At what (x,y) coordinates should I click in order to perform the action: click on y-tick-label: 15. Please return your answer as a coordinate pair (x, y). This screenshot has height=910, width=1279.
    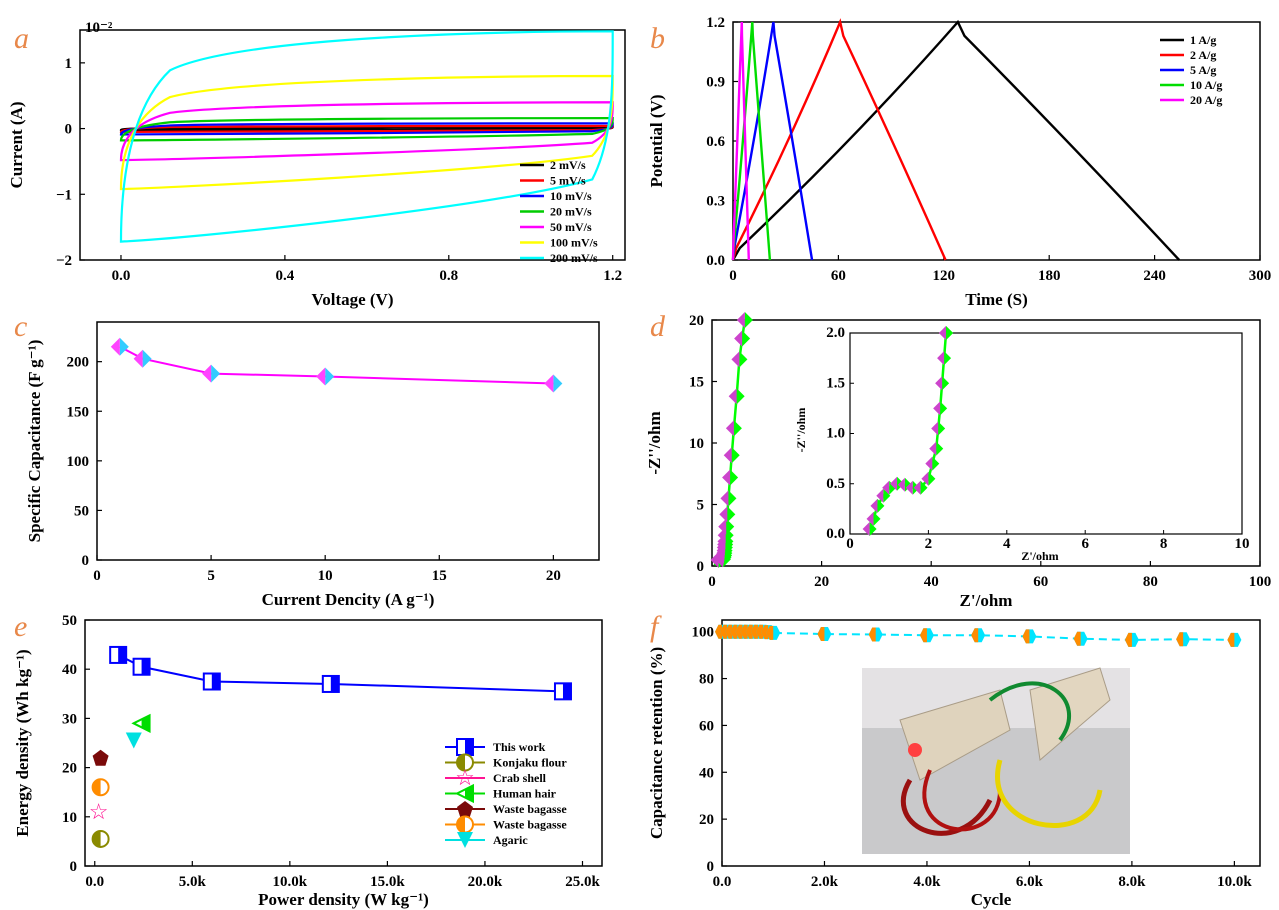
    Looking at the image, I should click on (696, 383).